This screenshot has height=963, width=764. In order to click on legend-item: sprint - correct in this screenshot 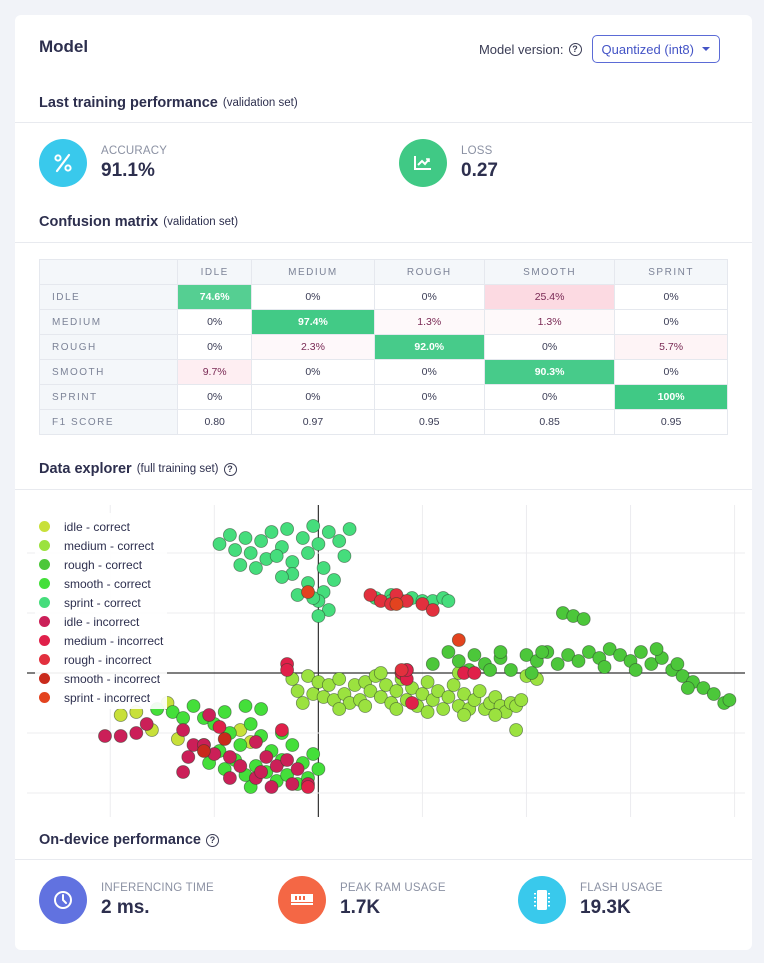, I will do `click(101, 602)`.